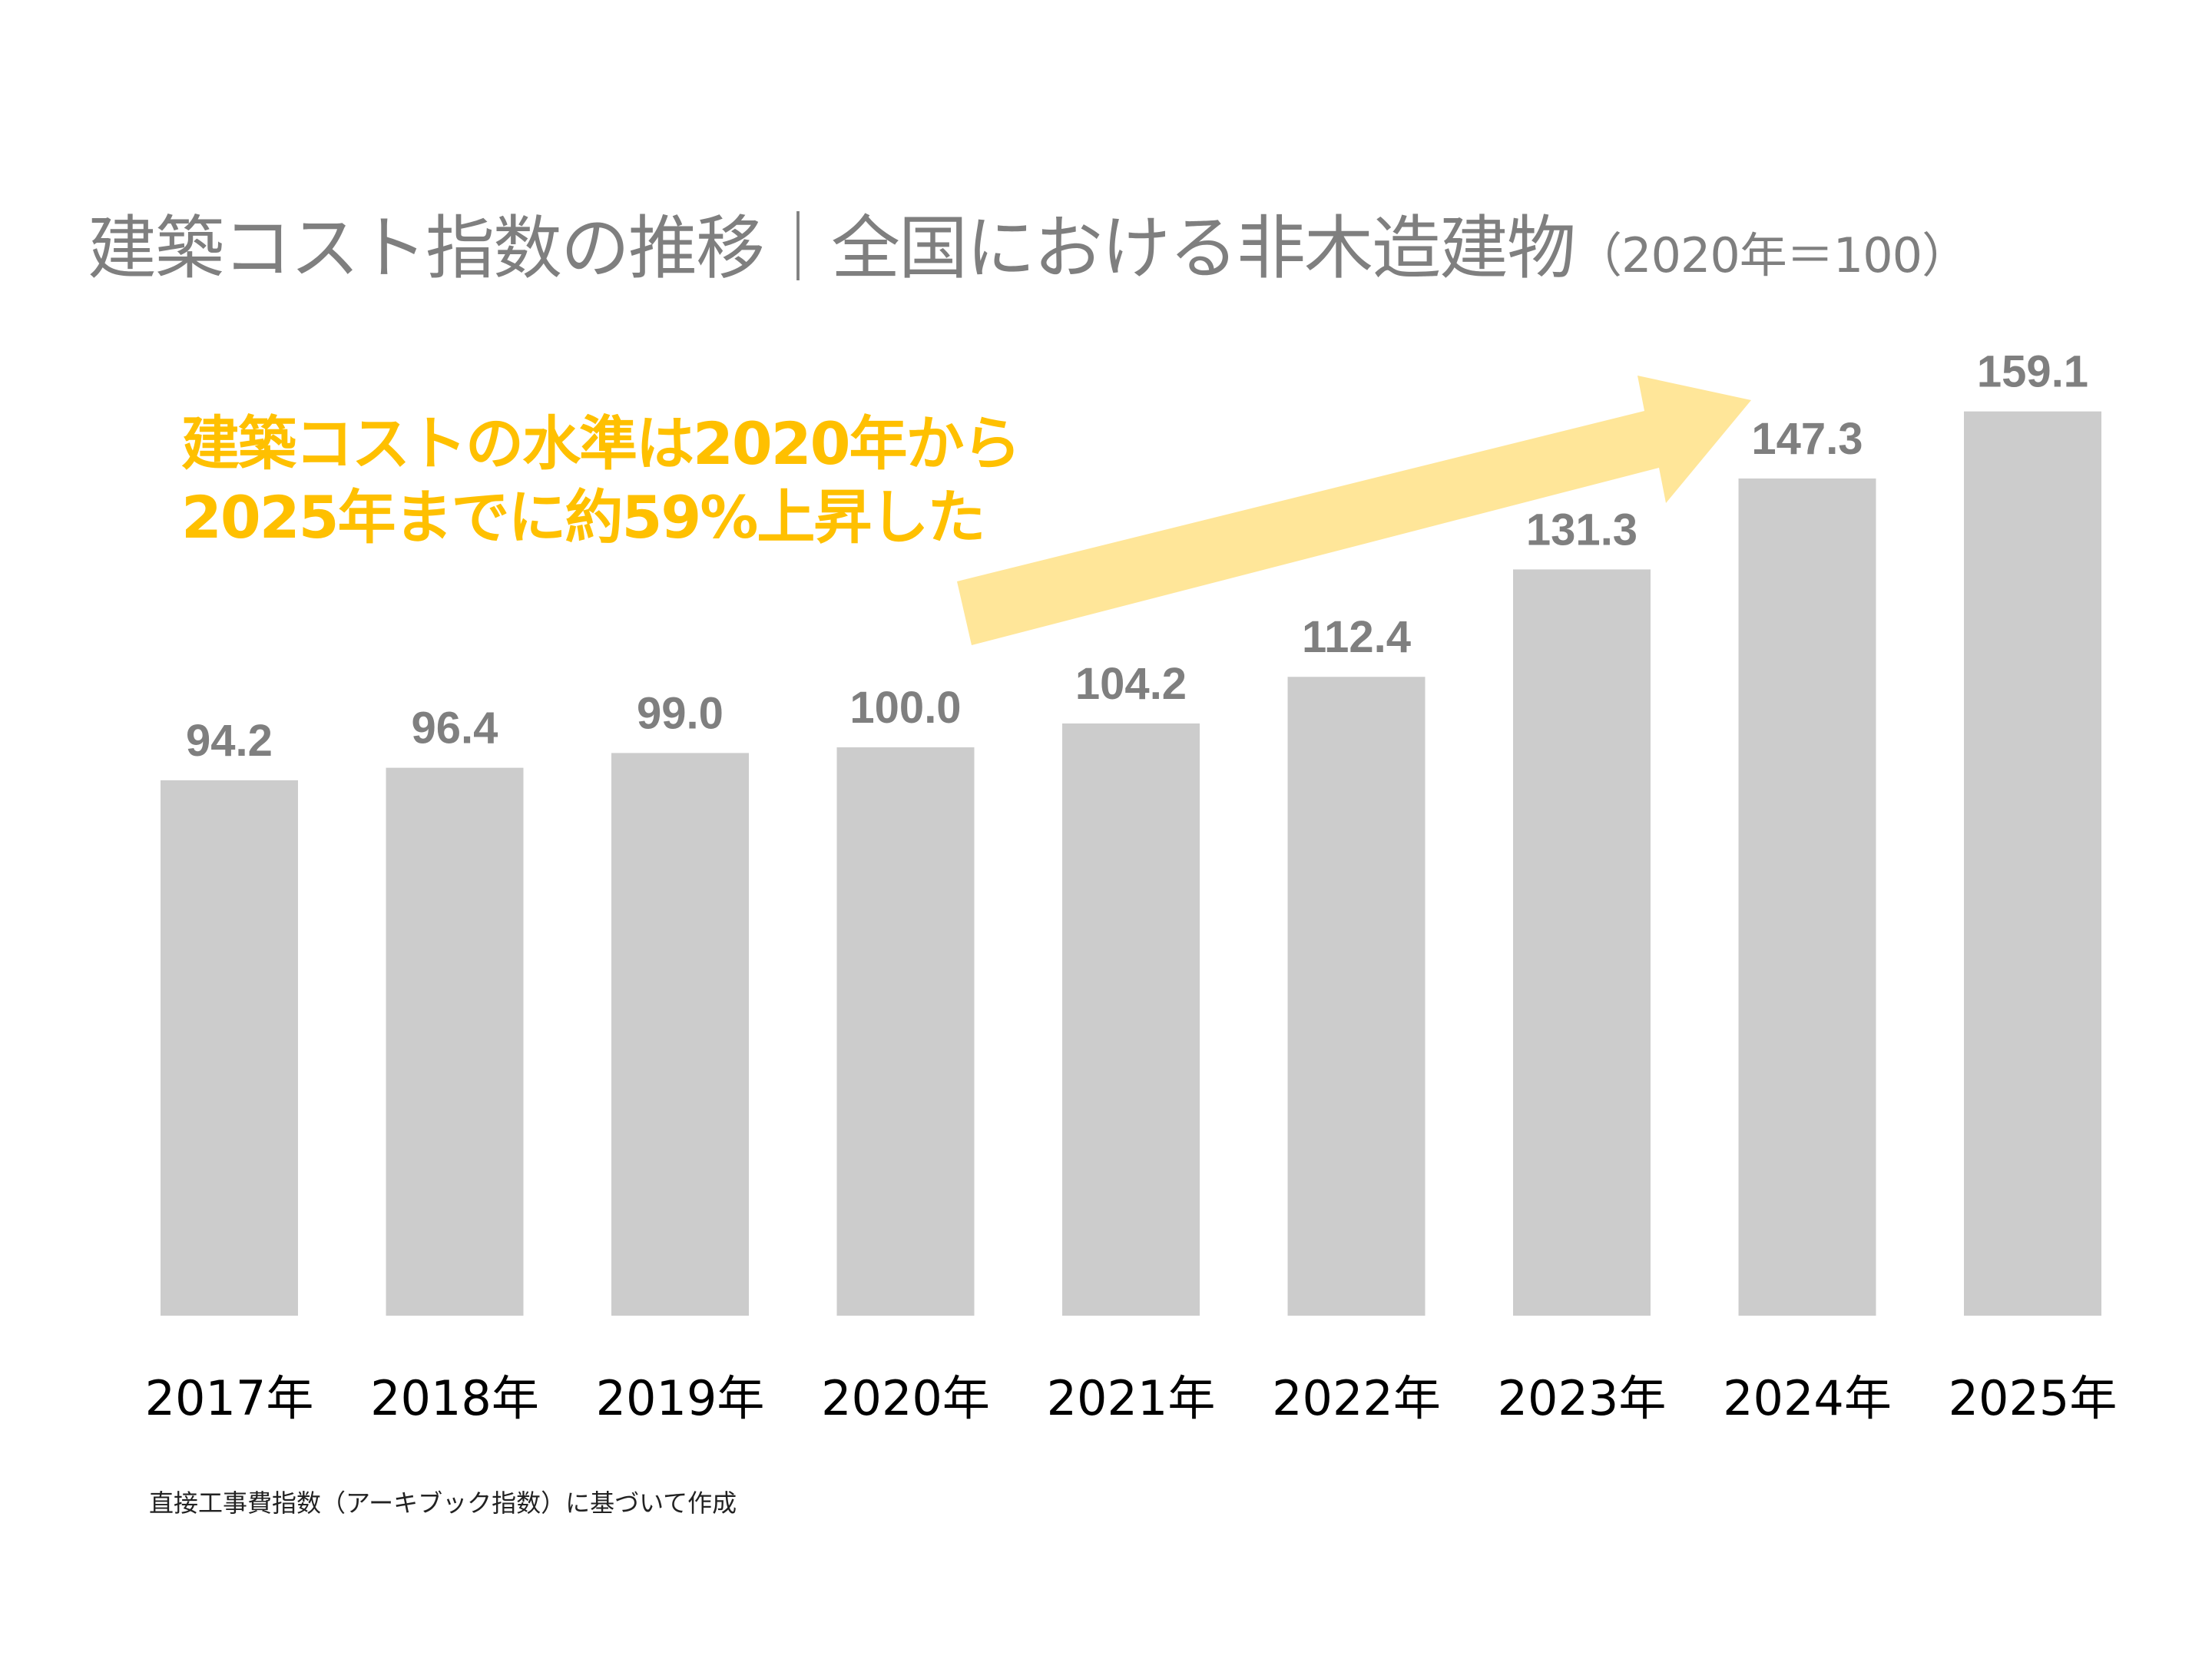  Describe the element at coordinates (1583, 1398) in the screenshot. I see `x-tick-label: 2023年` at that location.